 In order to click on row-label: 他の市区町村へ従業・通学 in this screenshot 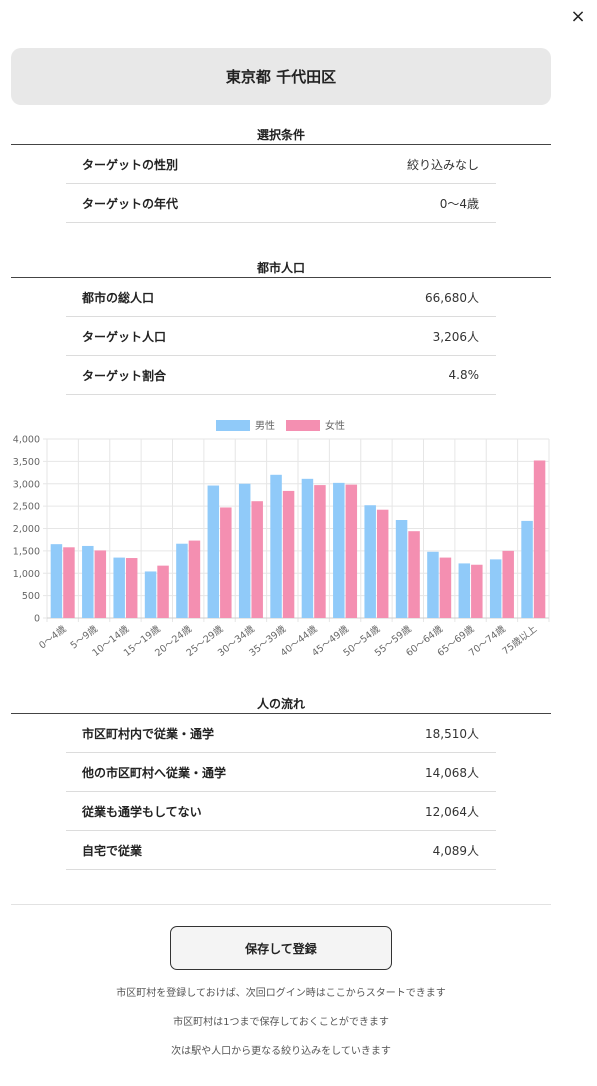, I will do `click(154, 772)`.